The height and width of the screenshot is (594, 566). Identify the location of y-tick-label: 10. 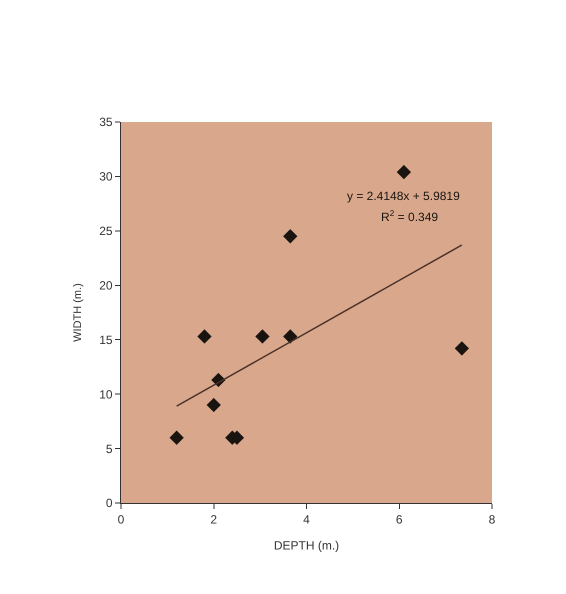
(106, 394).